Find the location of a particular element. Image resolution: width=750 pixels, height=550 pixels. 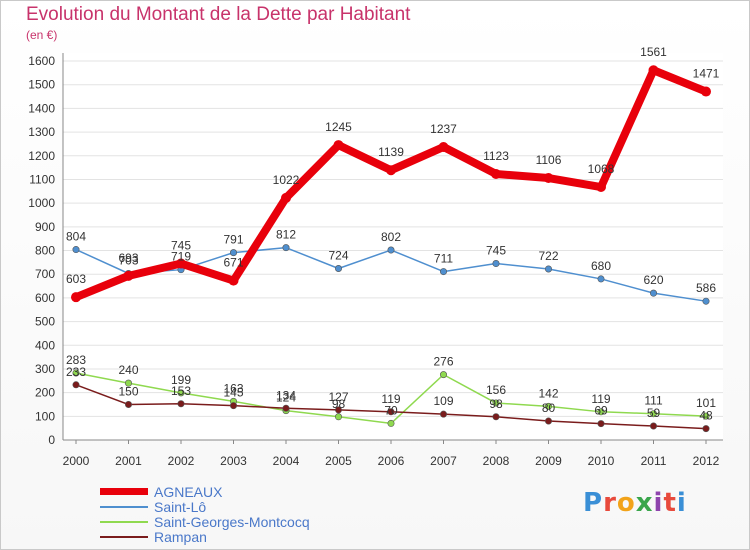

y-tick-label: 1600 is located at coordinates (41, 61).